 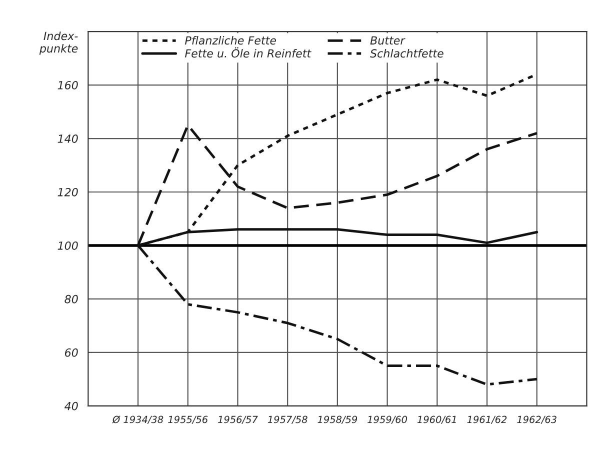 I want to click on y-tick-label: 160, so click(x=68, y=85).